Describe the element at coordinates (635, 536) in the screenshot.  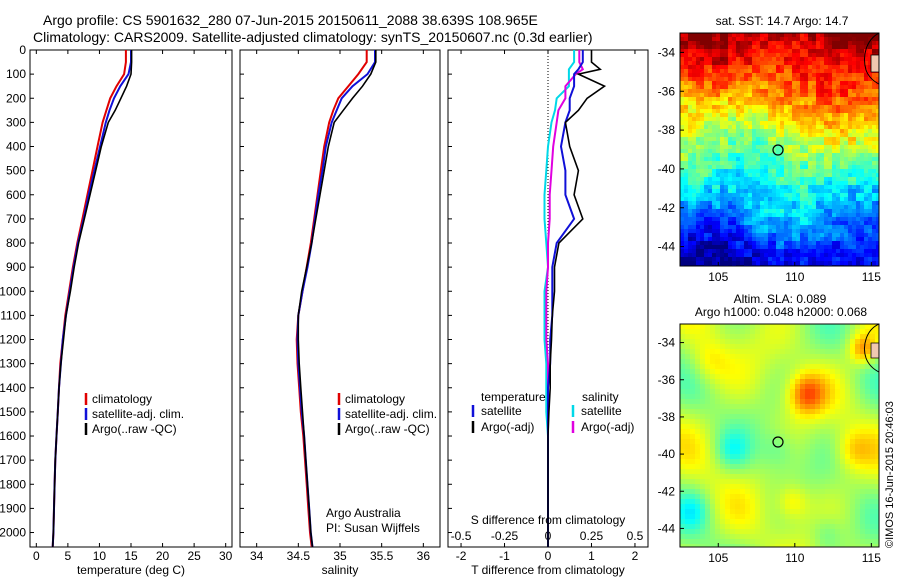
I see `s-tick-label: 0.5` at that location.